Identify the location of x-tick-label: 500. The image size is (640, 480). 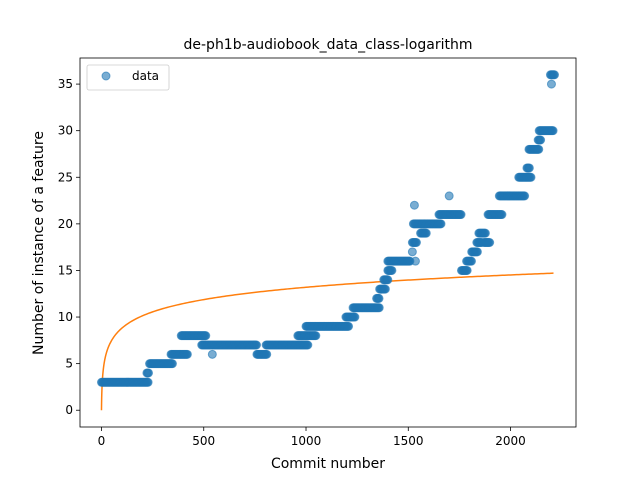
(203, 441).